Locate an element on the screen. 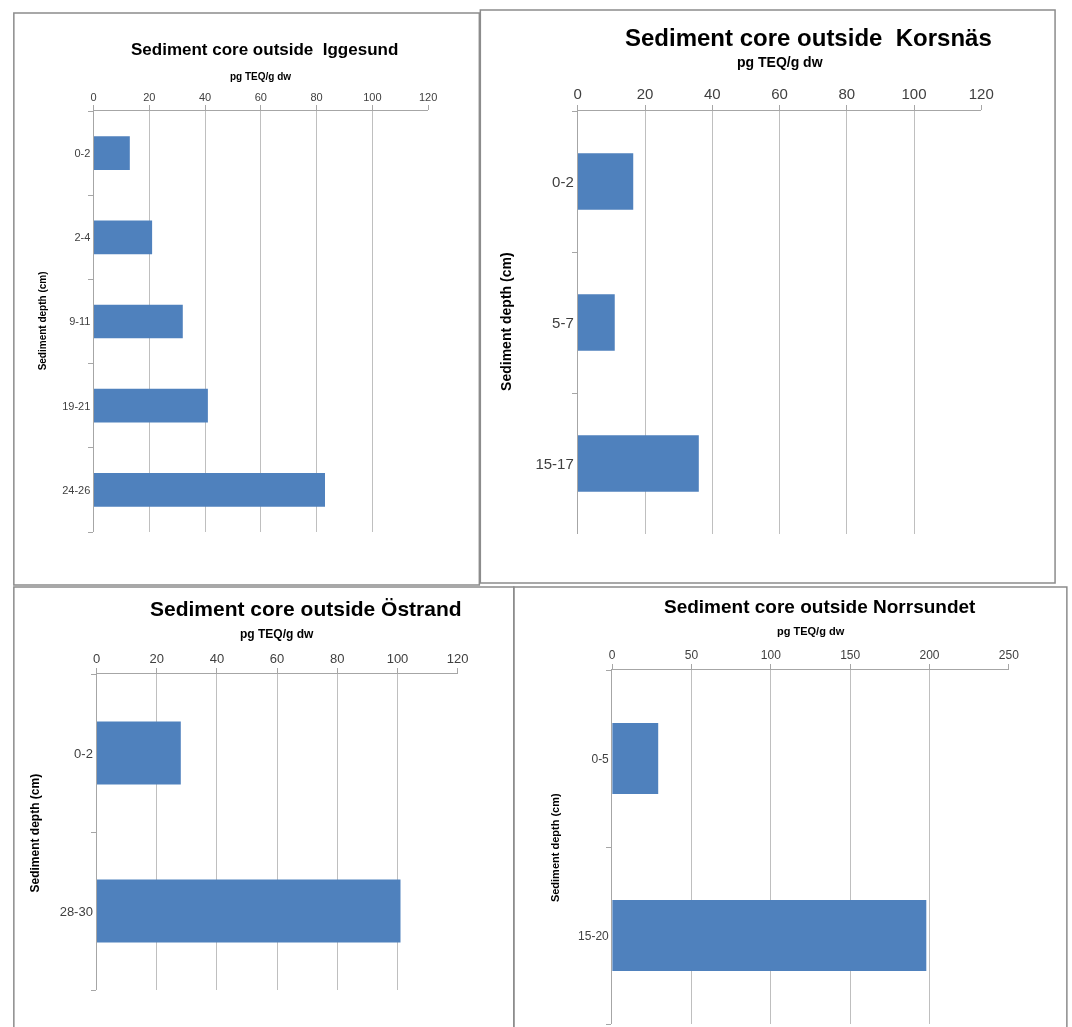 The height and width of the screenshot is (1027, 1072). chart-title: Sediment core outside Iggesund is located at coordinates (265, 49).